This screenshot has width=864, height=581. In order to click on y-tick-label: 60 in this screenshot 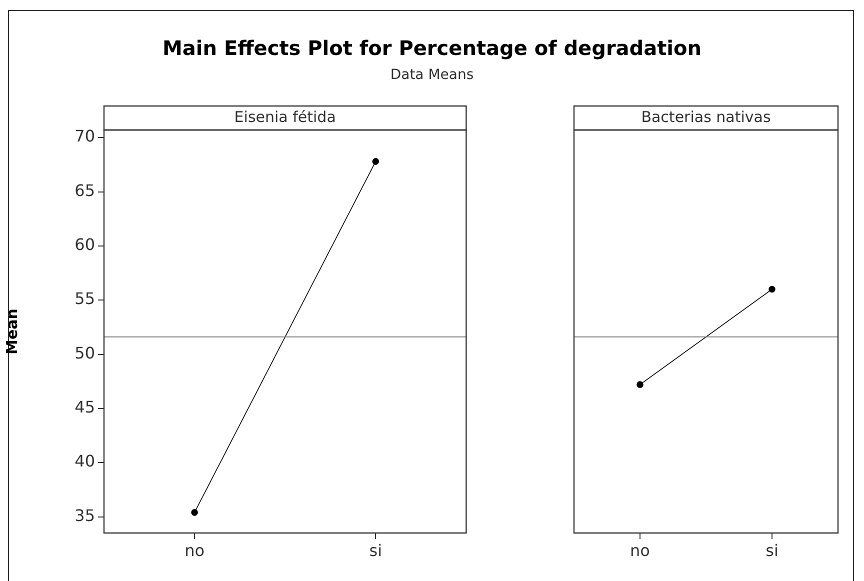, I will do `click(84, 244)`.